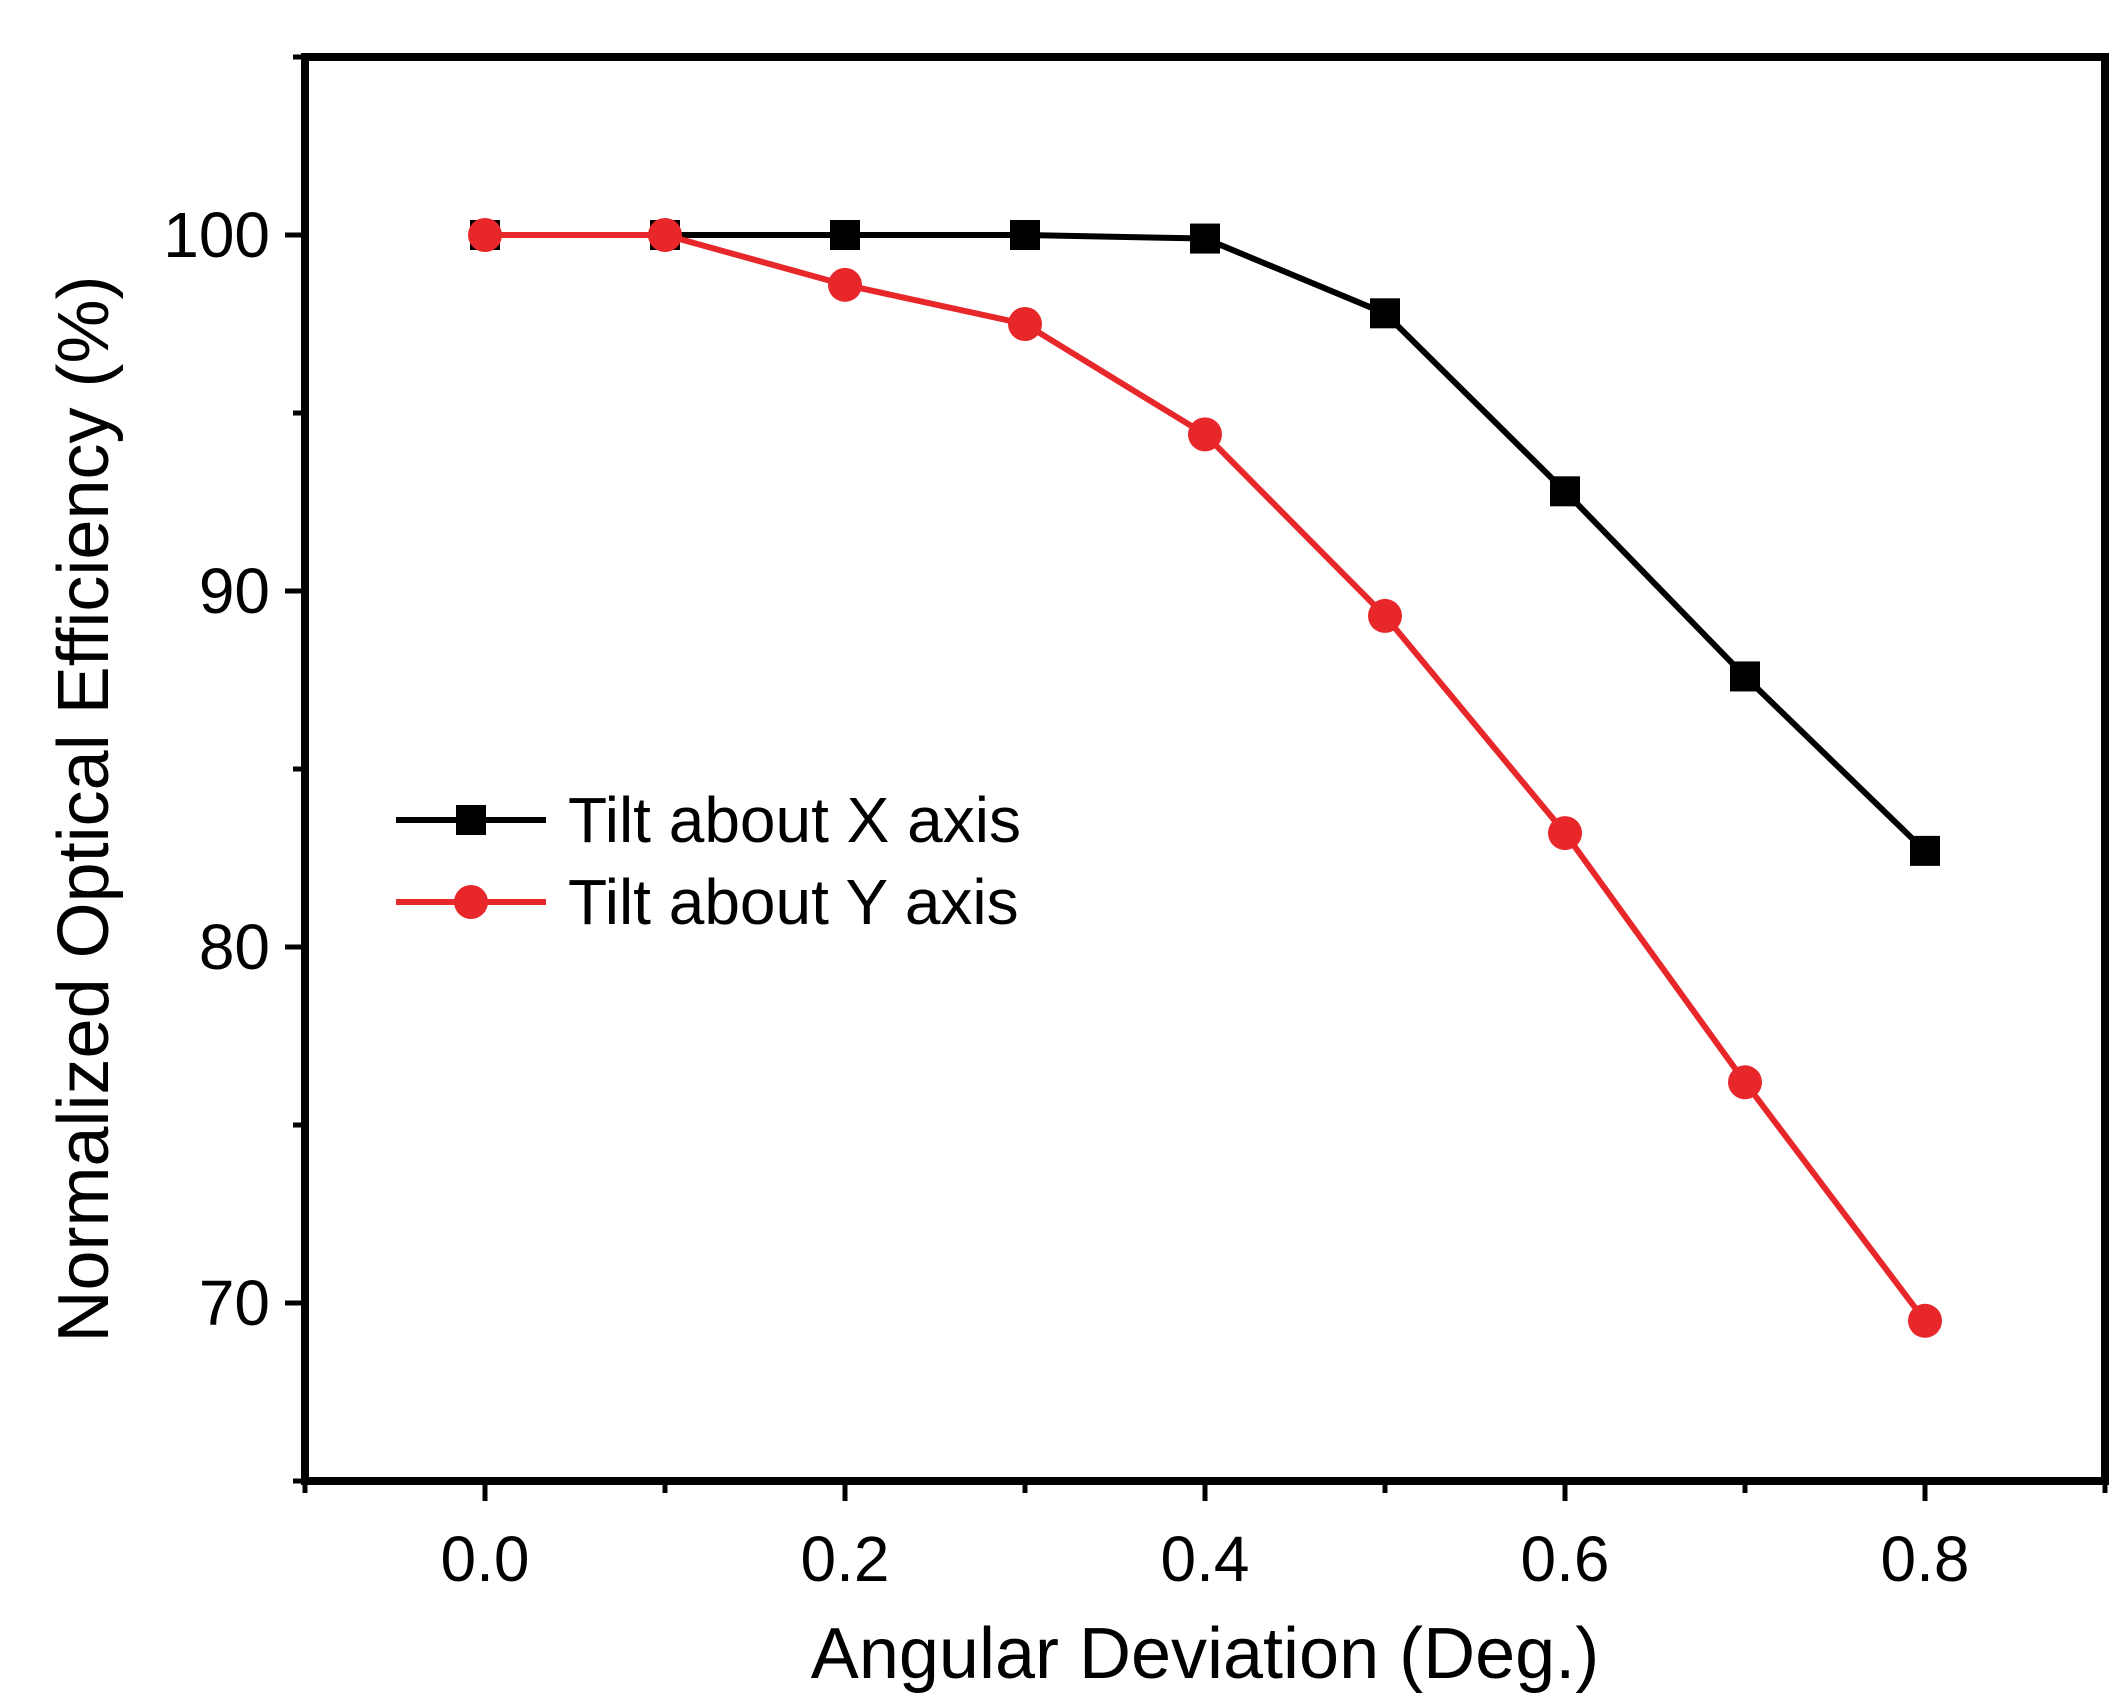  I want to click on y-axis-title: Normalized Optical Efficiency (%), so click(84, 809).